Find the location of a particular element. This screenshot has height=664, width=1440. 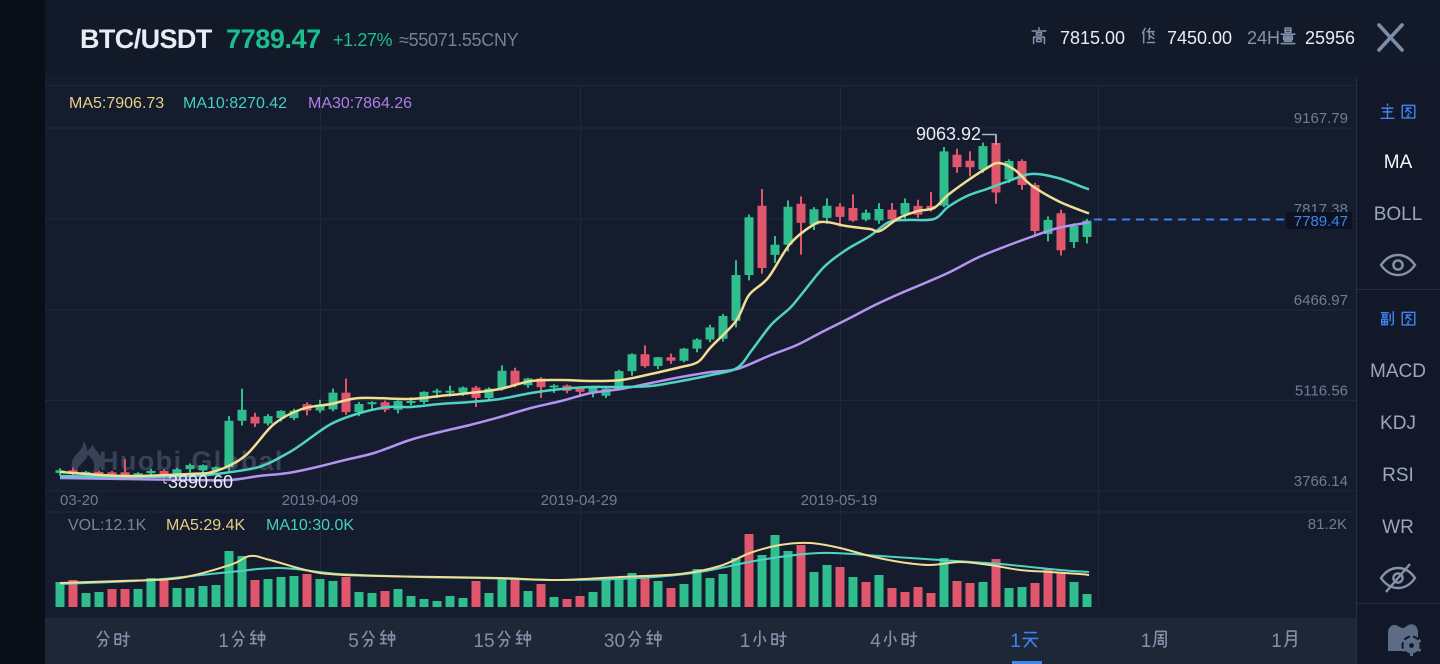

svg-text: 4 is located at coordinates (875, 641).